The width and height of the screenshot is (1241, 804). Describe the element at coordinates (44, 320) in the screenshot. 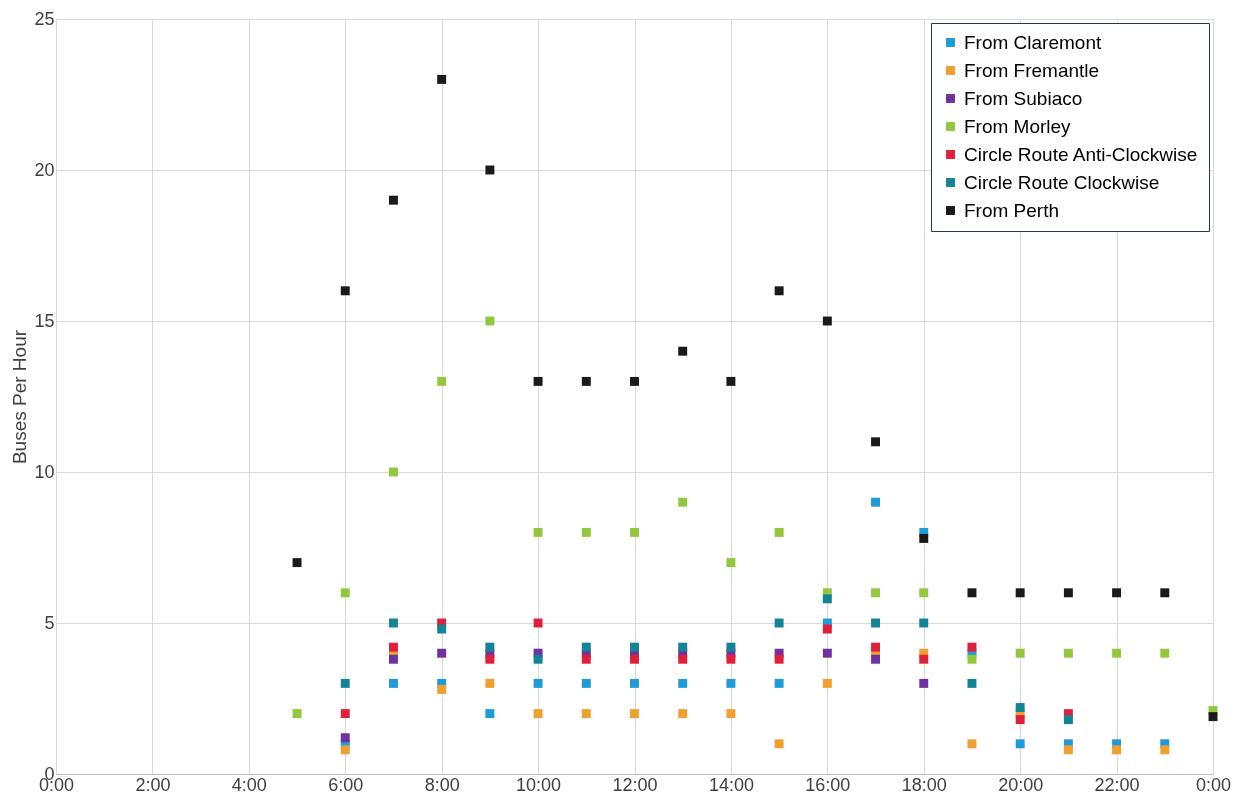

I see `y-tick-label: 15` at that location.